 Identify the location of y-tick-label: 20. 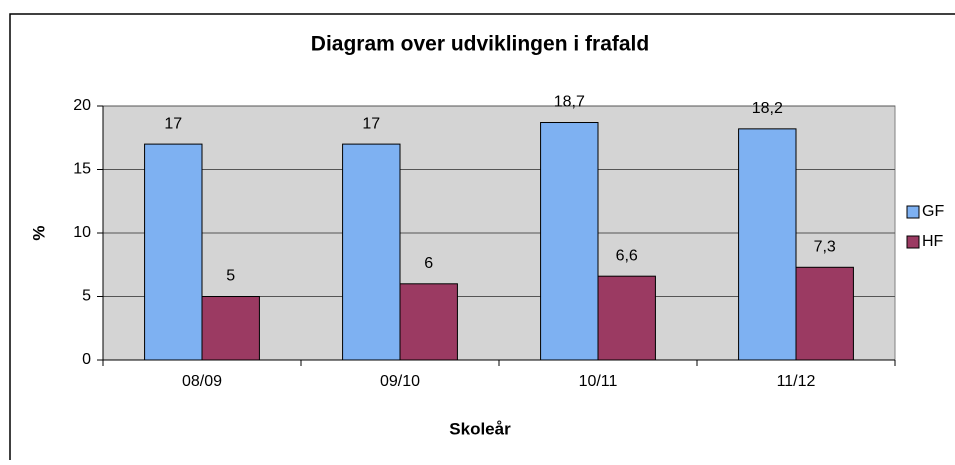
(82, 105).